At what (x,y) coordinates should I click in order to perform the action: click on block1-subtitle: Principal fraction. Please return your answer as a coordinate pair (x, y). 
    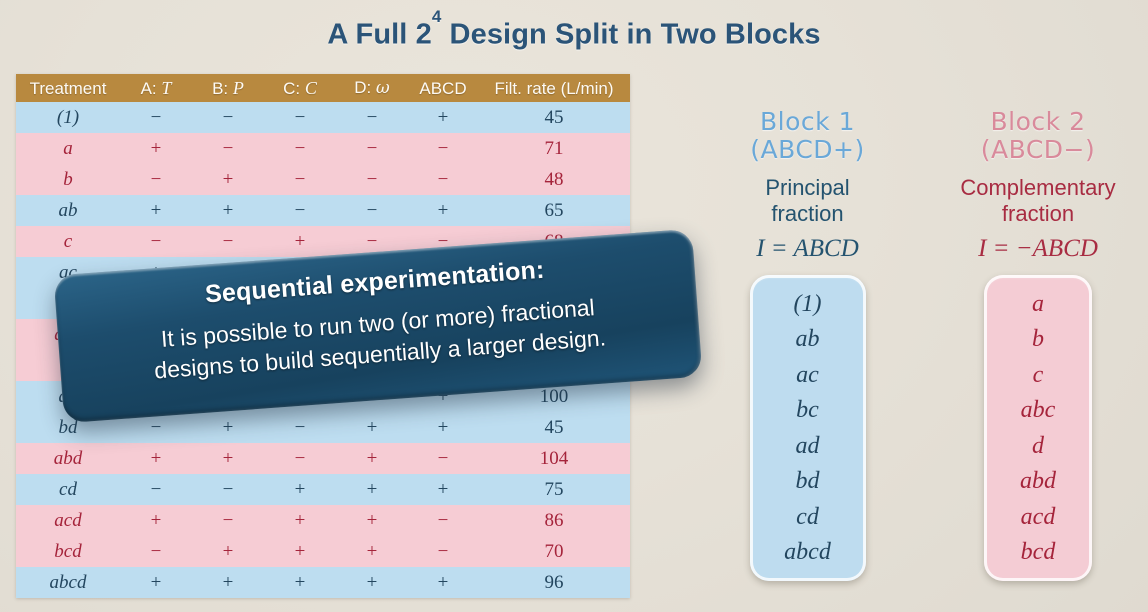
    Looking at the image, I should click on (807, 201).